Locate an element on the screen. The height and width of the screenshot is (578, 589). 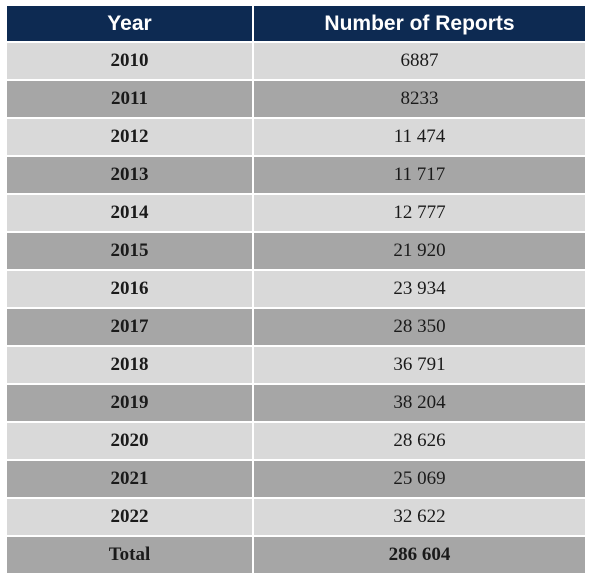
year-cell: 2015 is located at coordinates (130, 250).